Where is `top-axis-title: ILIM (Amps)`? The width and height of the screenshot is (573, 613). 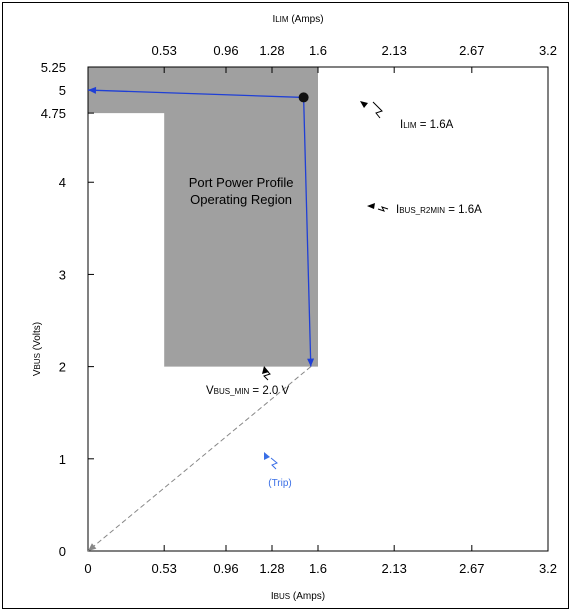
top-axis-title: ILIM (Amps) is located at coordinates (297, 19).